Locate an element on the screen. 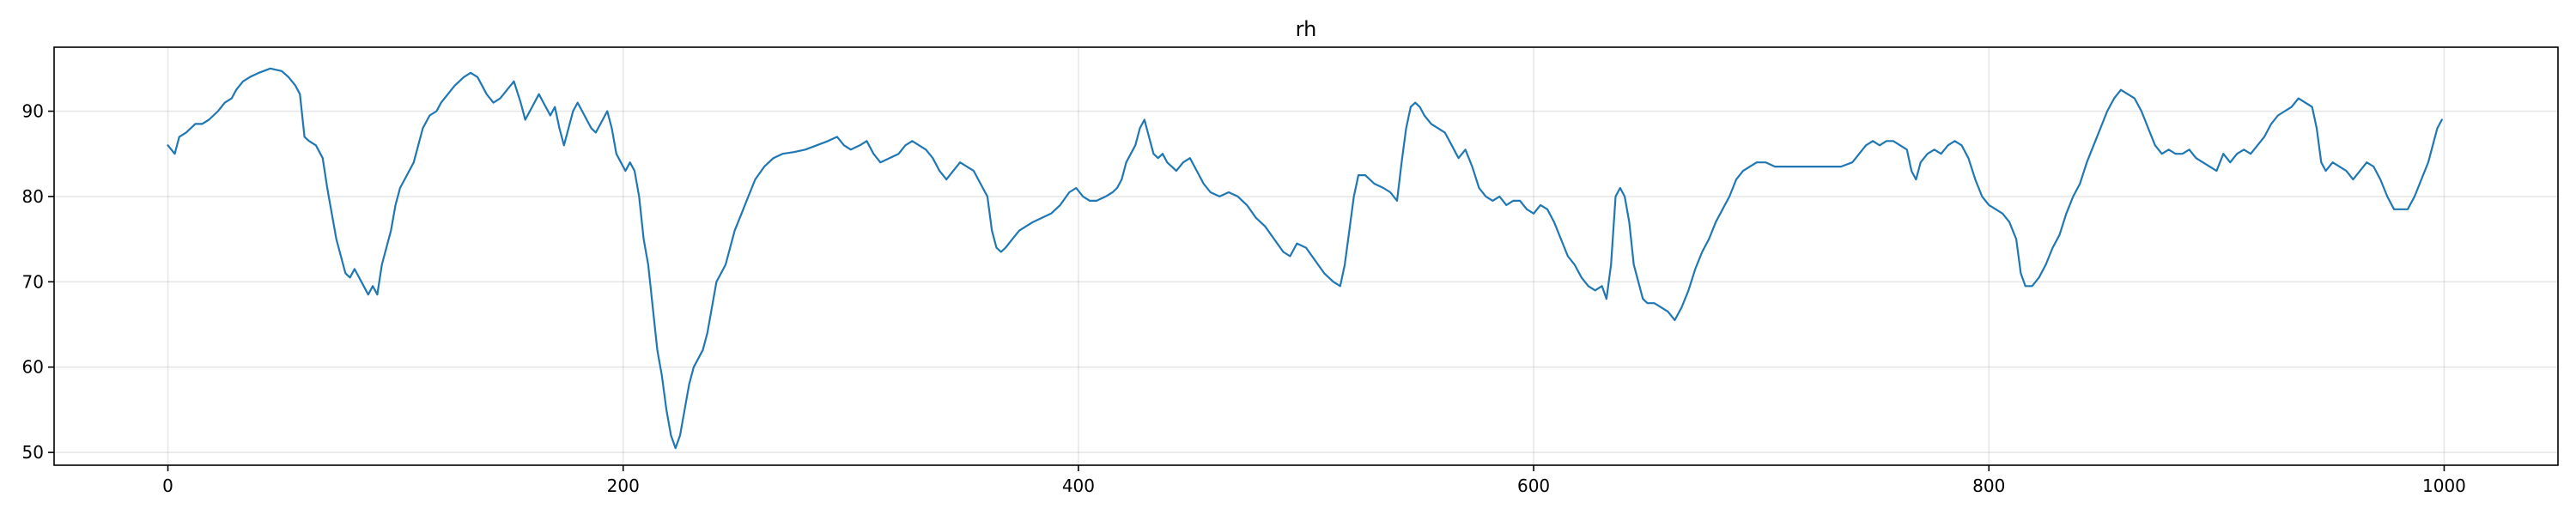  x-tick-label: 1000 is located at coordinates (2444, 486).